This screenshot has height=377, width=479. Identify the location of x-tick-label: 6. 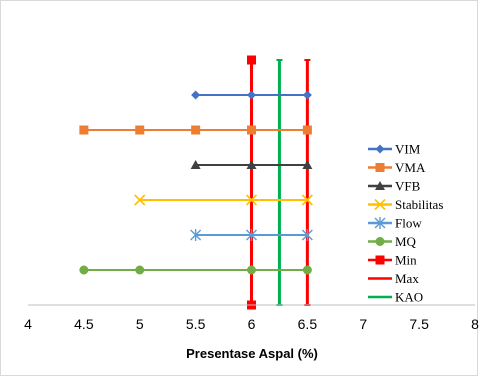
(252, 324).